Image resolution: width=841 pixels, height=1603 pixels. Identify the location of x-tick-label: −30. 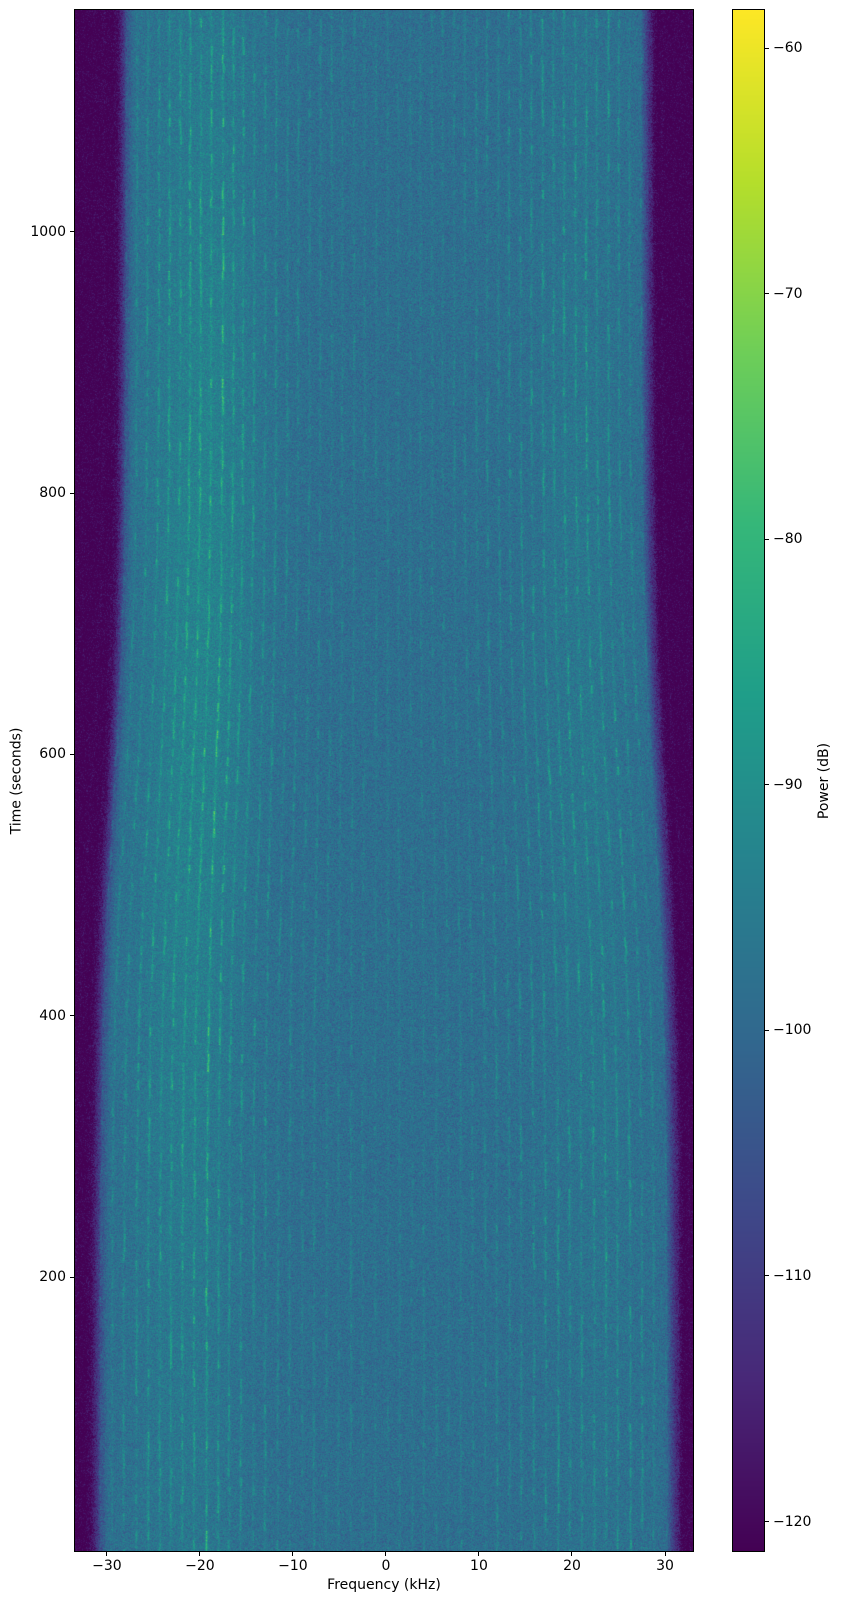
(107, 1566).